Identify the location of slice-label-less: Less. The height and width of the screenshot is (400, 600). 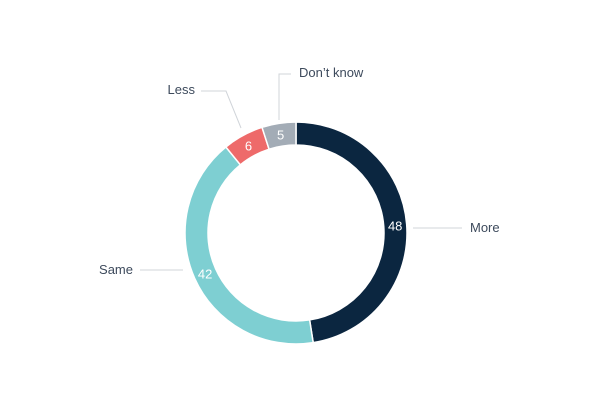
(182, 89).